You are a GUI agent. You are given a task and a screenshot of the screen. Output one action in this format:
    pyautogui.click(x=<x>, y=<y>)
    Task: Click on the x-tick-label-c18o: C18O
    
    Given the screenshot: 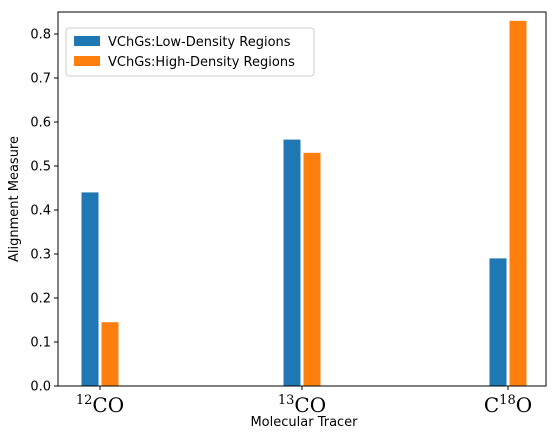 What is the action you would take?
    pyautogui.click(x=508, y=405)
    